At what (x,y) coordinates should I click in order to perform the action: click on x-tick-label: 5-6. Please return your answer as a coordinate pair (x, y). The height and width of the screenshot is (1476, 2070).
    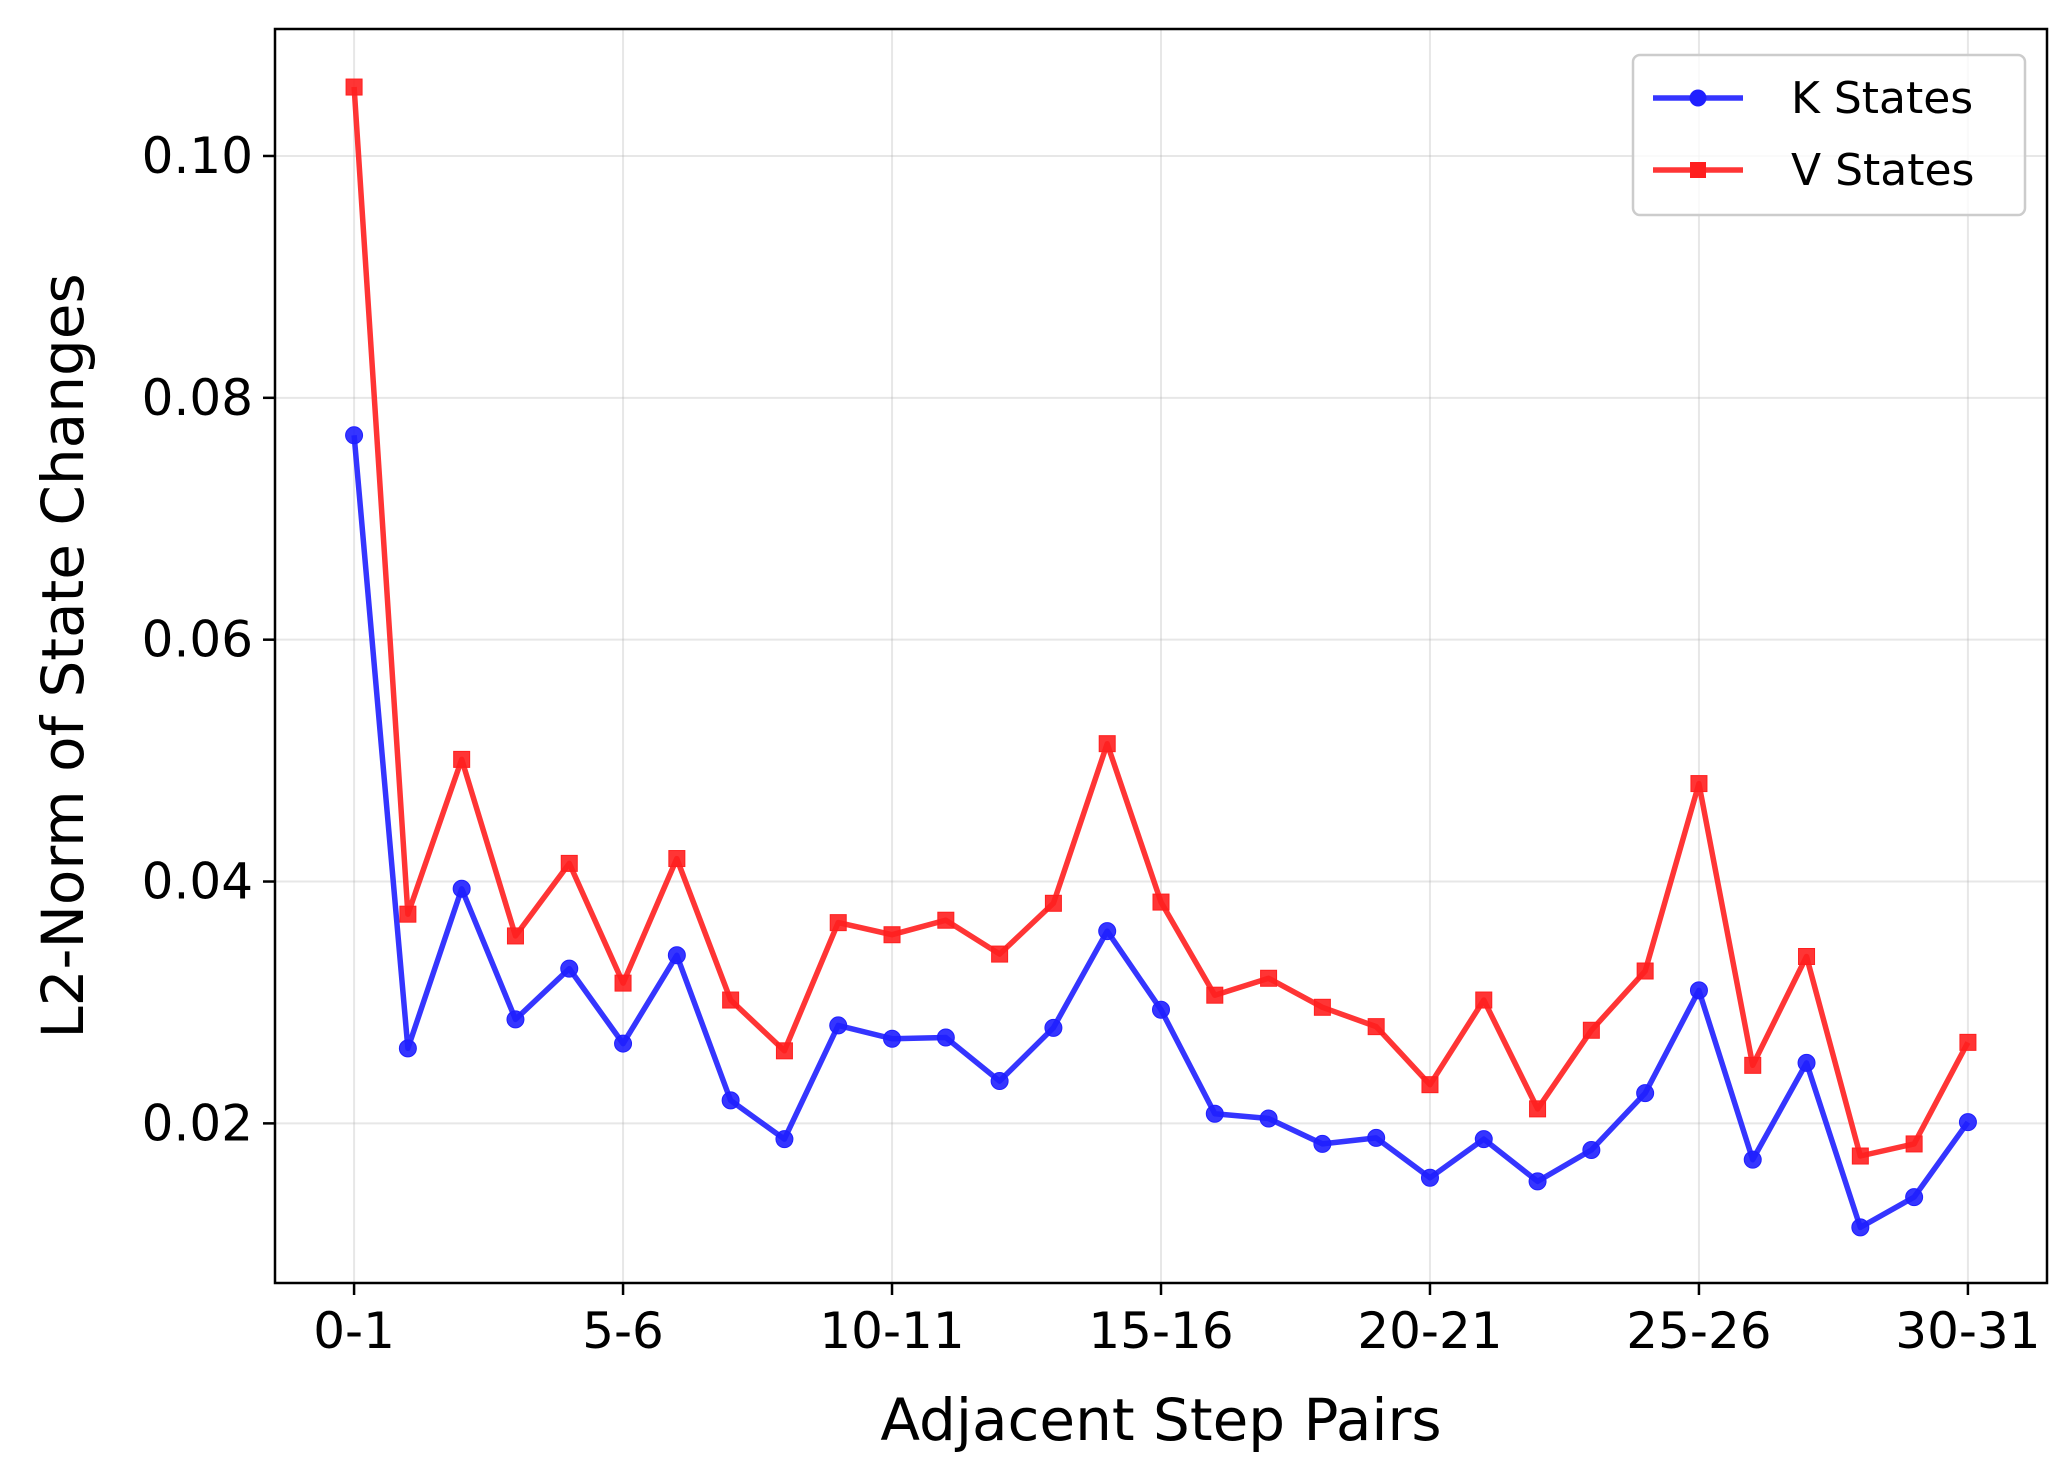
    Looking at the image, I should click on (623, 1331).